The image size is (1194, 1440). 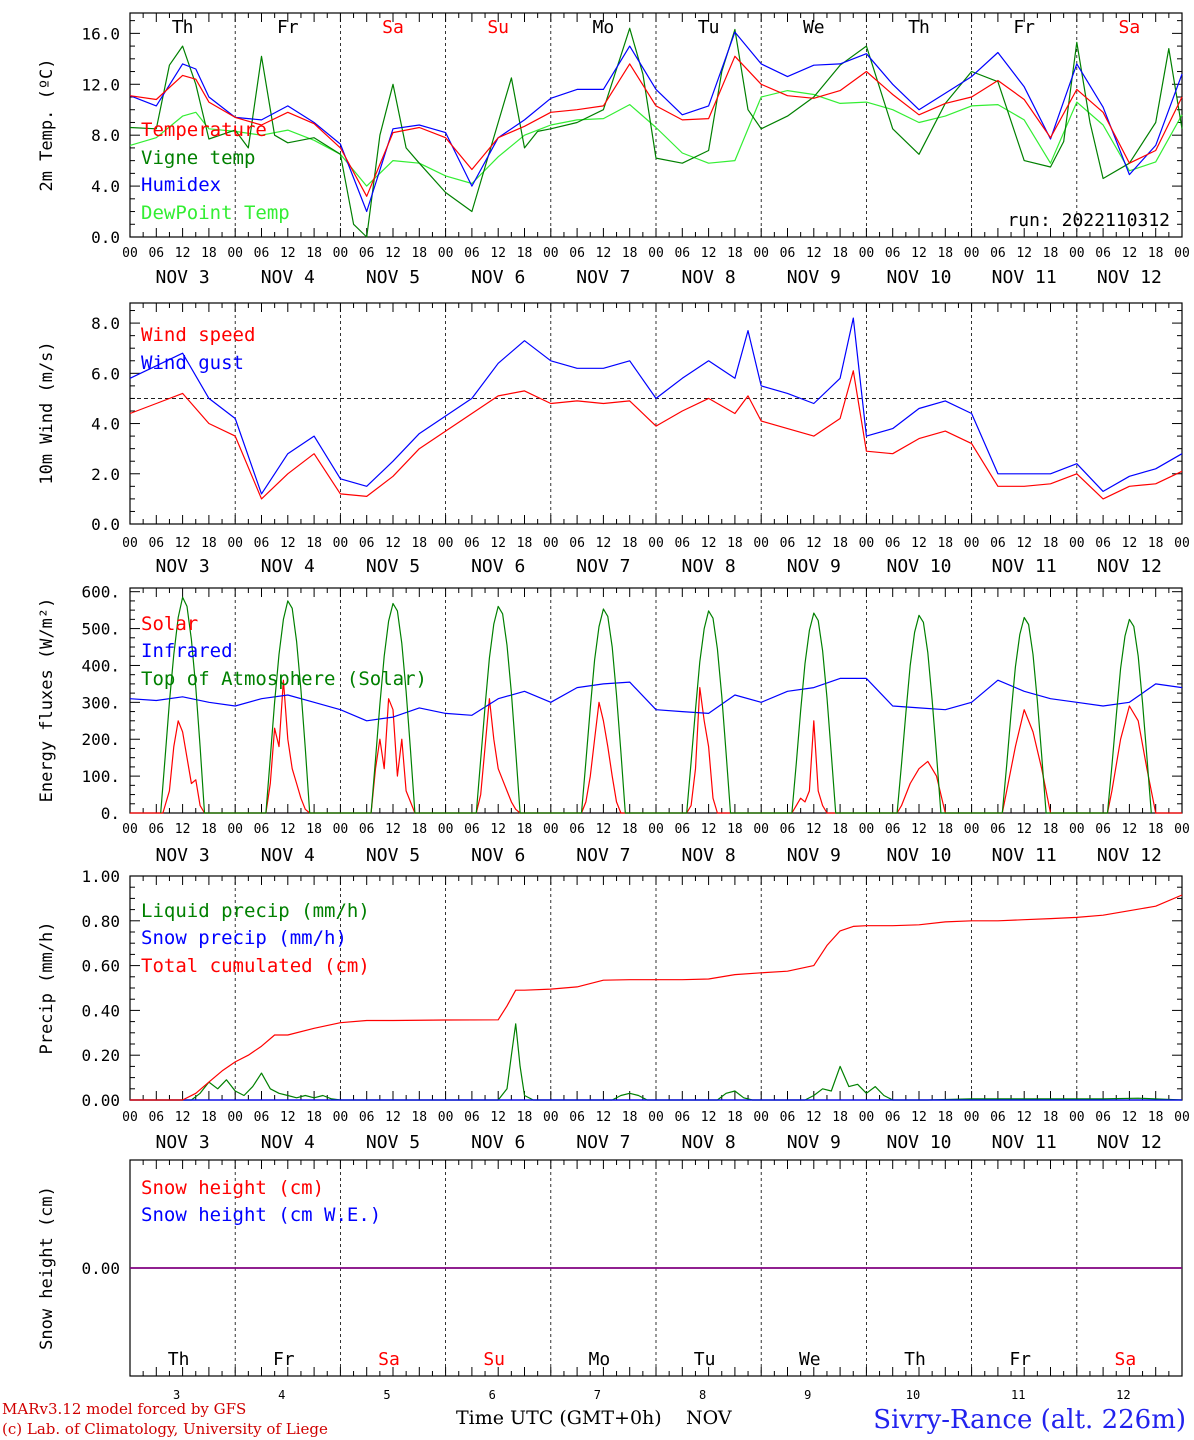 I want to click on day-number: 8, so click(x=702, y=1395).